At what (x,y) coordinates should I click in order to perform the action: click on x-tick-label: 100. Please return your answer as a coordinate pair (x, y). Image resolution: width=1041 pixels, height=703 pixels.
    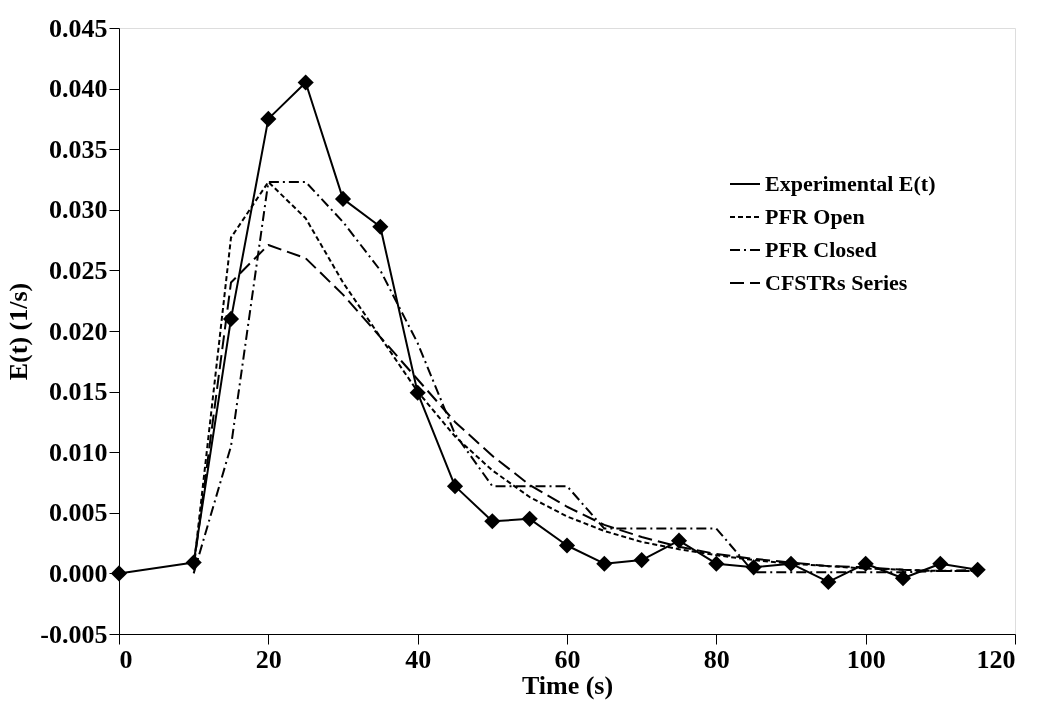
    Looking at the image, I should click on (866, 659).